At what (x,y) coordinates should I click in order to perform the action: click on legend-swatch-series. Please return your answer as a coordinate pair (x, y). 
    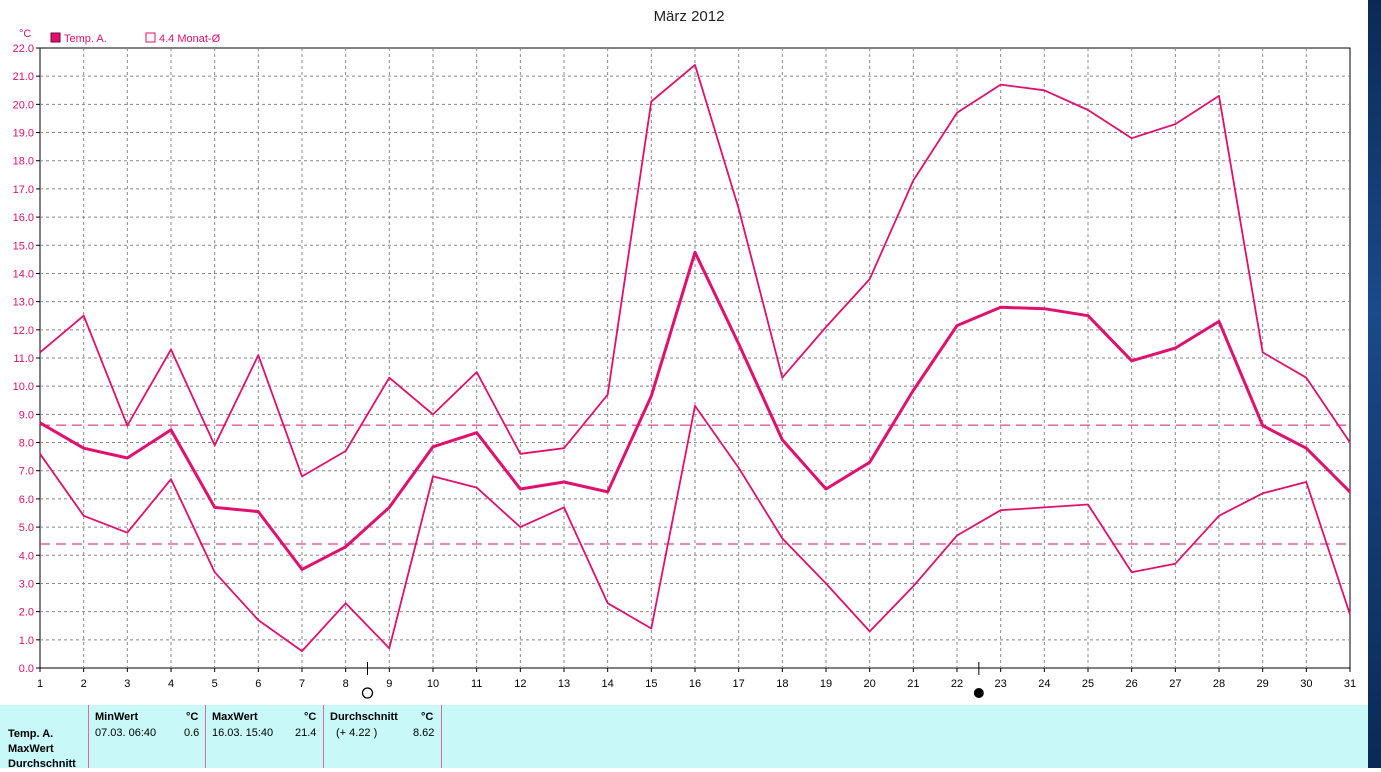
    Looking at the image, I should click on (55, 37).